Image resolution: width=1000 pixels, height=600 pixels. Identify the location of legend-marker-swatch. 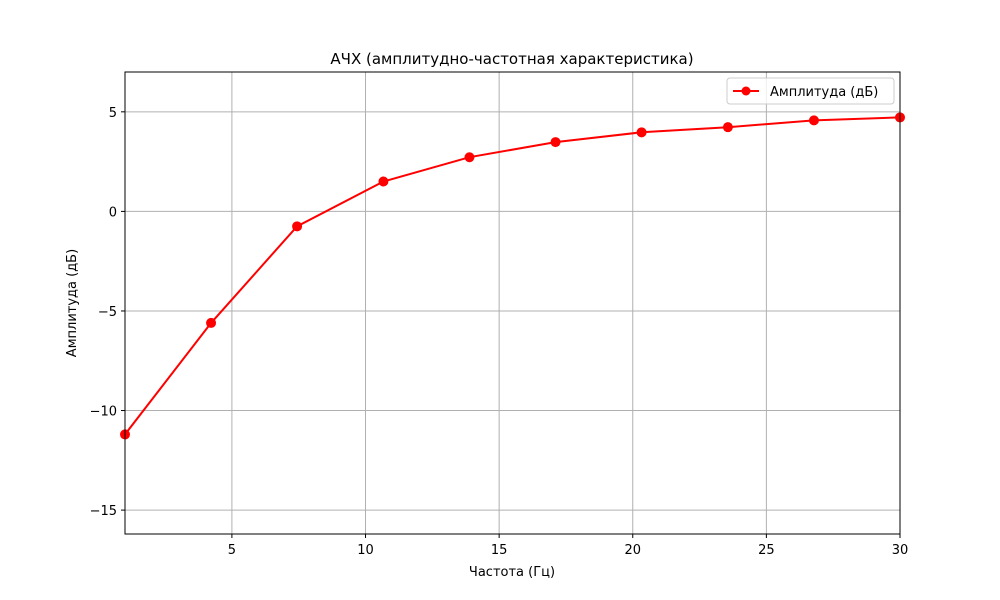
(746, 91).